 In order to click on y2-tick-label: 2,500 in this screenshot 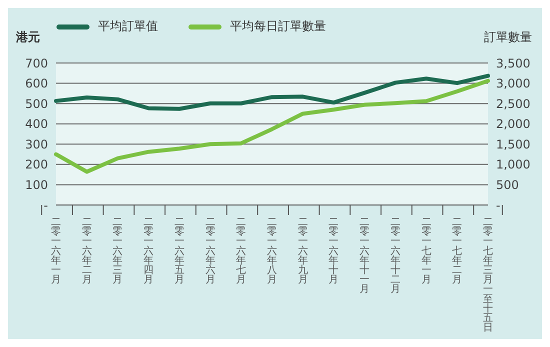, I will do `click(513, 103)`.